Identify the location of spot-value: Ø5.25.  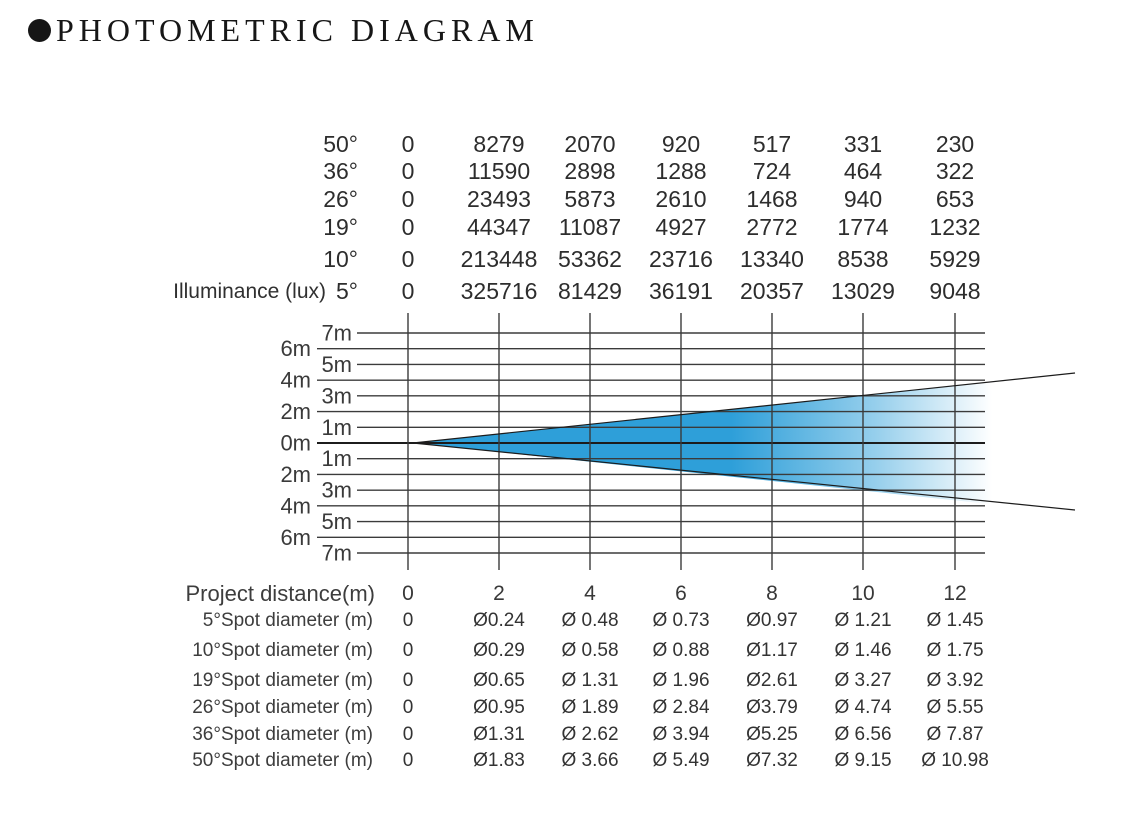
(772, 734).